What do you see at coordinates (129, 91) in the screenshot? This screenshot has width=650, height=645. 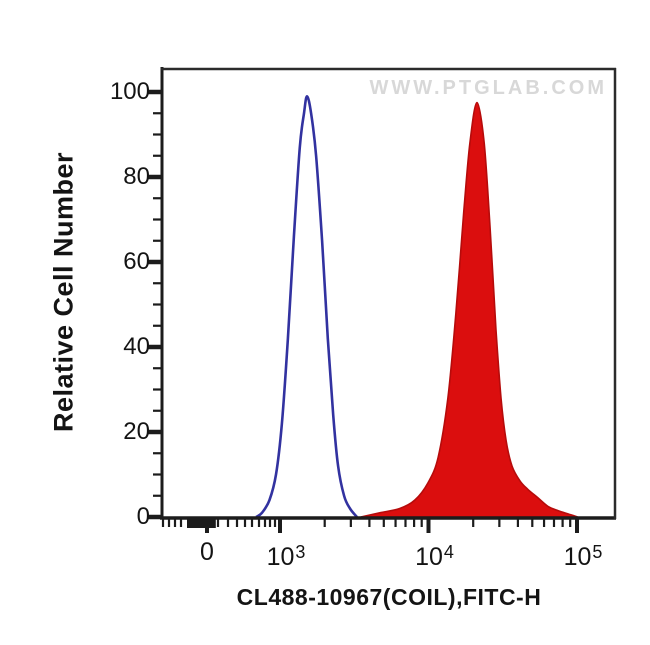 I see `y-tick-label: 100` at bounding box center [129, 91].